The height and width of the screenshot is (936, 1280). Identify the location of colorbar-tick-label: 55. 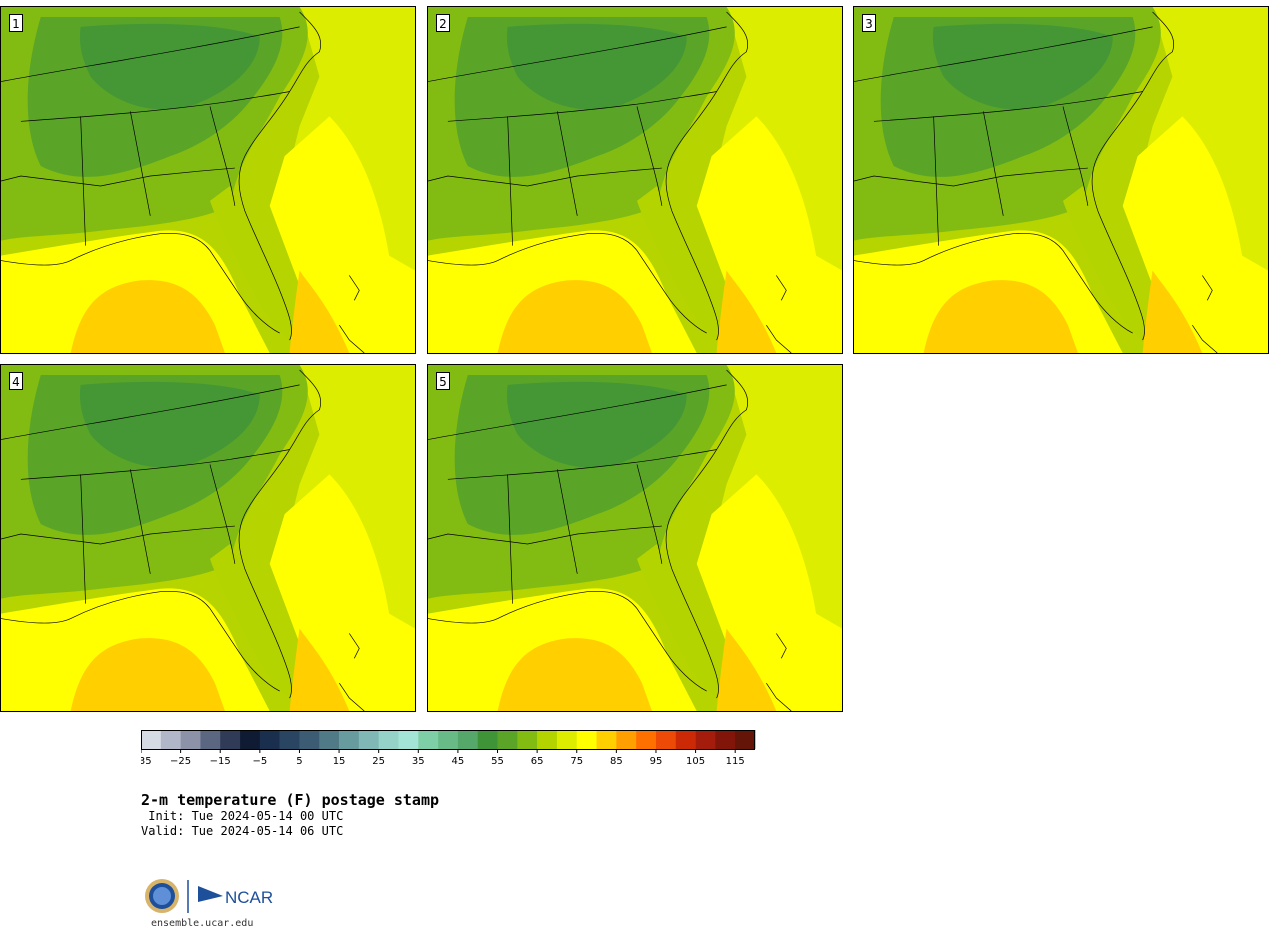
(497, 761).